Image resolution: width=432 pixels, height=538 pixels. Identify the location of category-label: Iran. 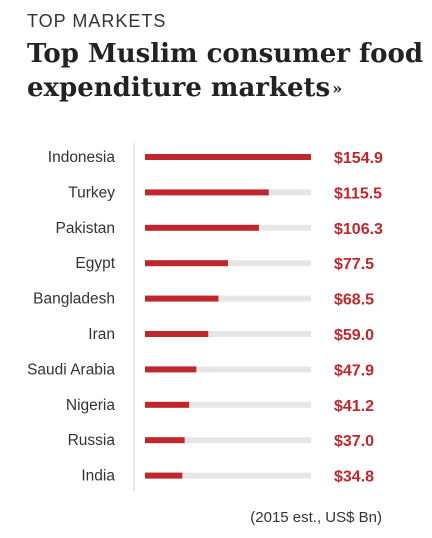
(101, 334).